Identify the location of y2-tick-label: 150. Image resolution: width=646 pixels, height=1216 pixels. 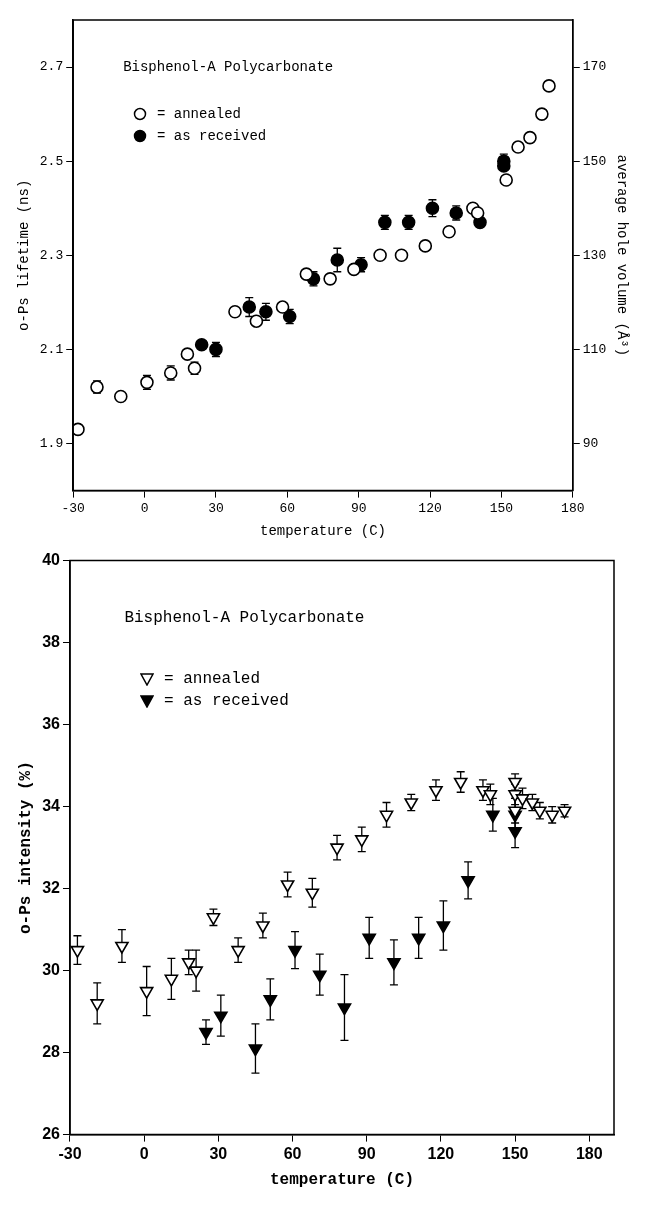
(594, 161).